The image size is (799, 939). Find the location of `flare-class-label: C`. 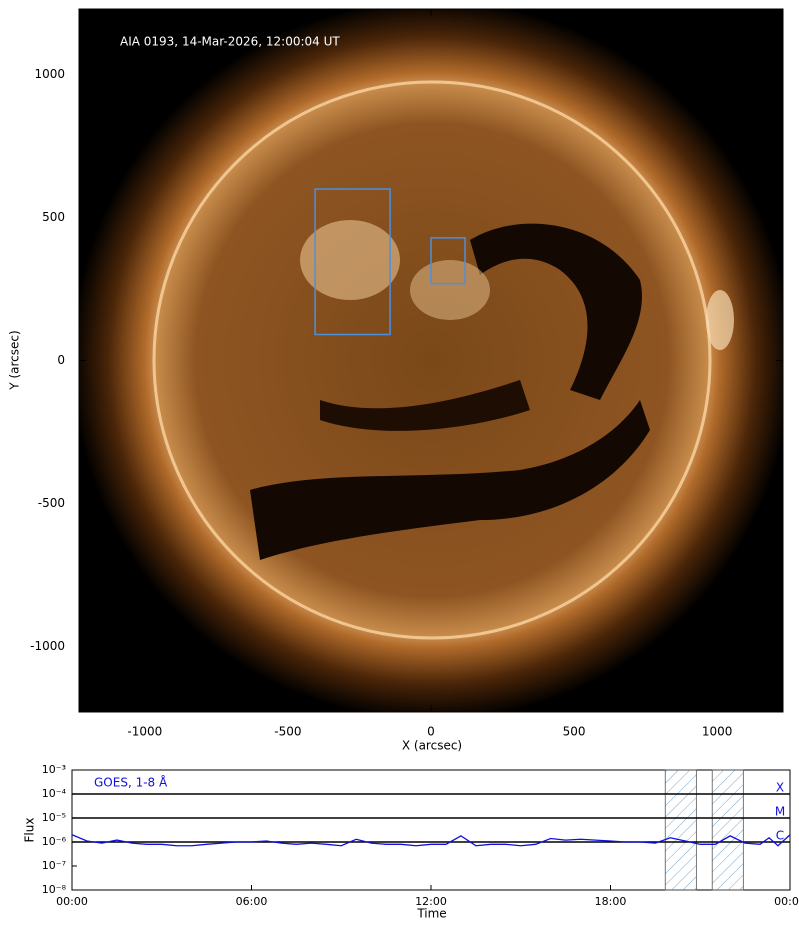

flare-class-label: C is located at coordinates (780, 836).